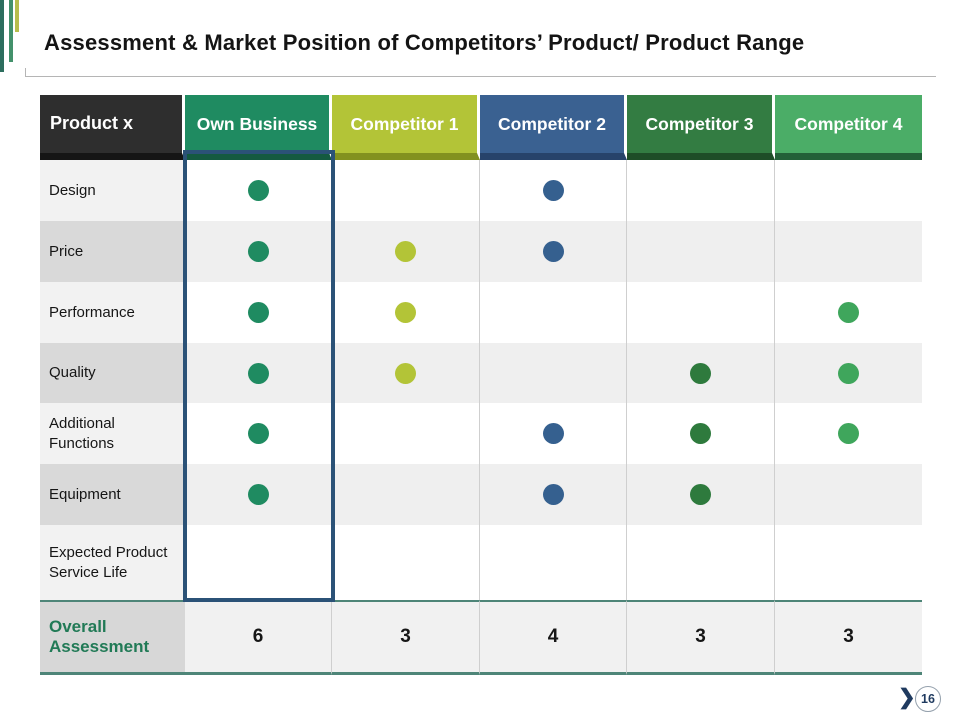 The height and width of the screenshot is (720, 960). Describe the element at coordinates (701, 127) in the screenshot. I see `header-cell-competitor-3: Competitor 3` at that location.